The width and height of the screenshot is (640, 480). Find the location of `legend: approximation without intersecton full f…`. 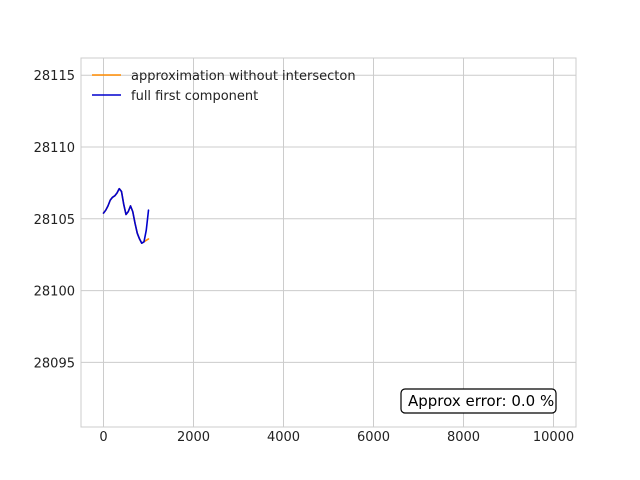

legend: approximation without intersecton full f… is located at coordinates (224, 86).